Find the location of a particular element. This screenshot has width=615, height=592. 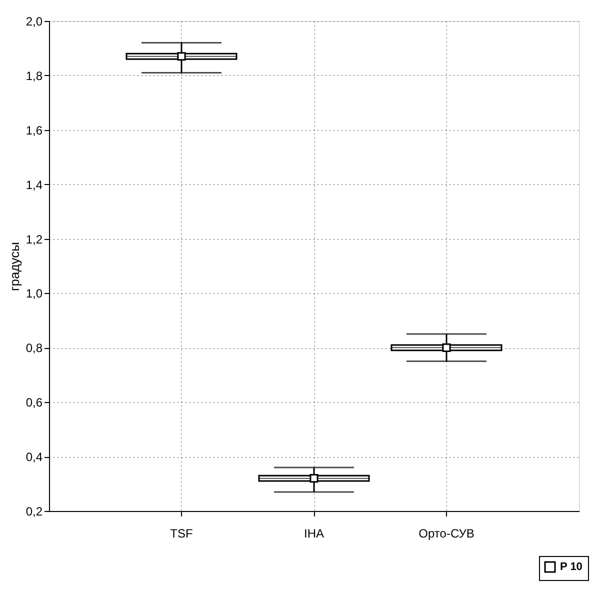

y-tick-label: 0,4 is located at coordinates (34, 457).